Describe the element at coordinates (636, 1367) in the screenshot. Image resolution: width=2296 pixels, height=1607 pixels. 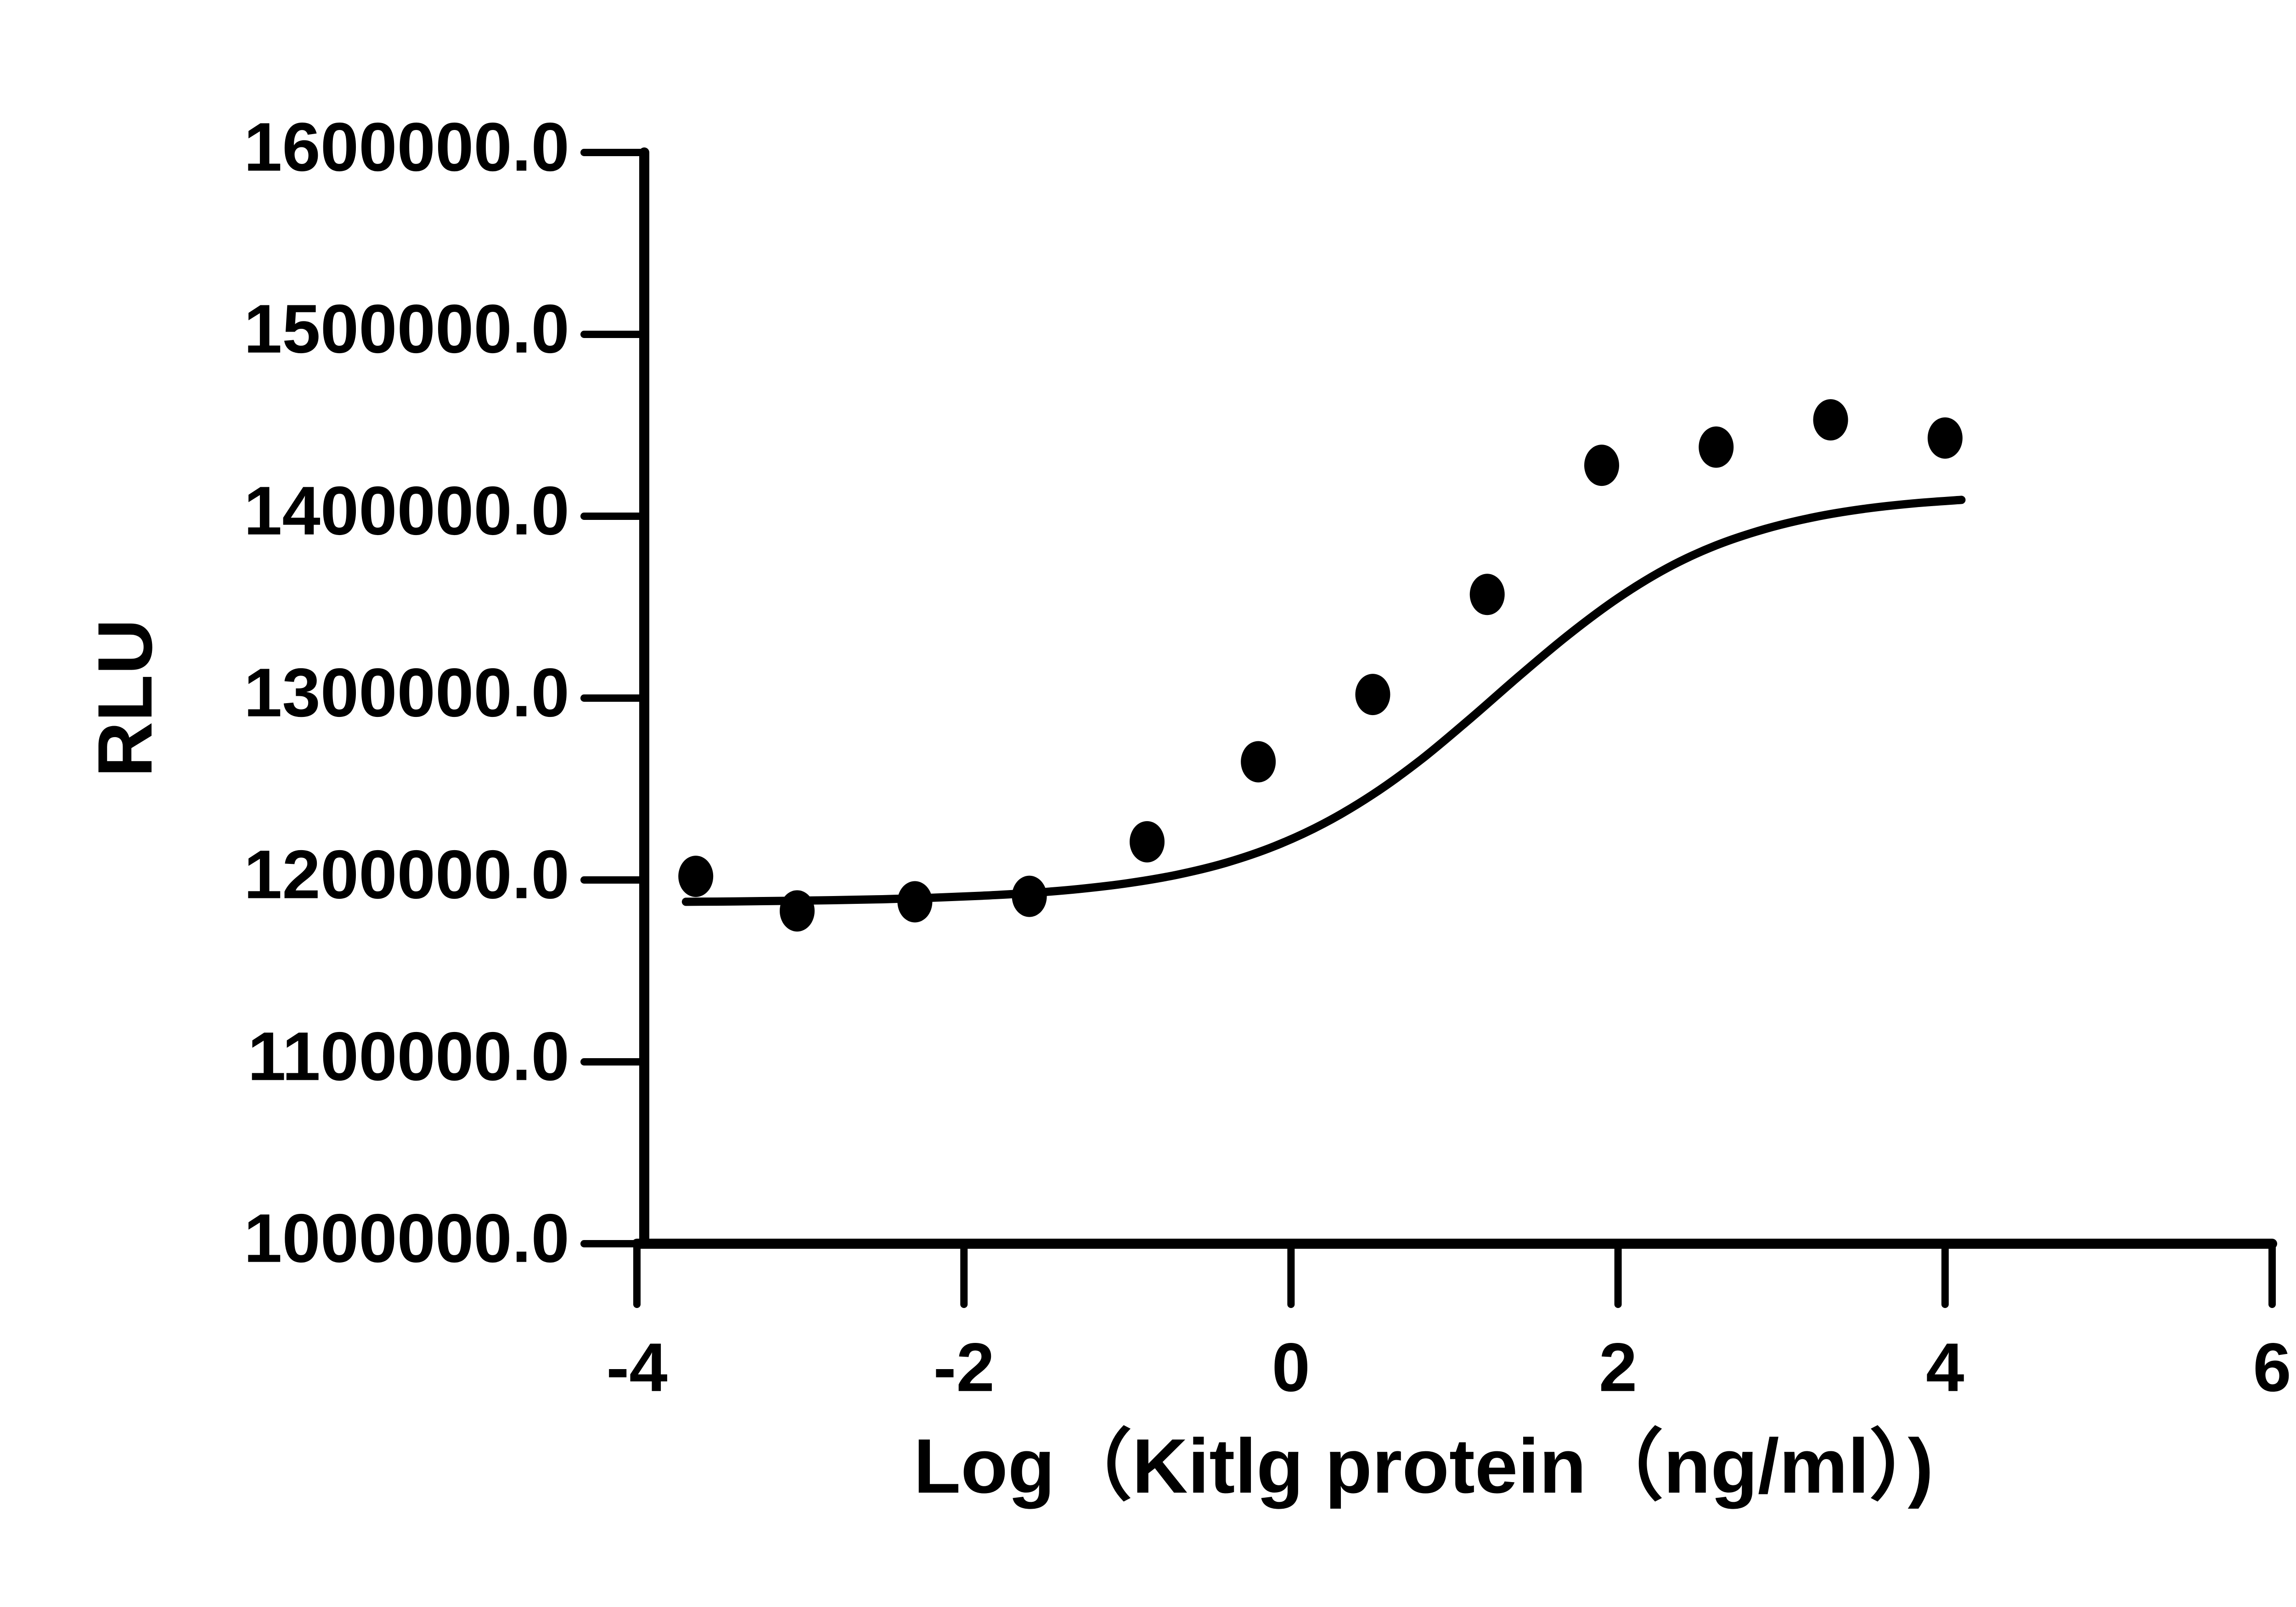
I see `x-tick-label: -4` at that location.